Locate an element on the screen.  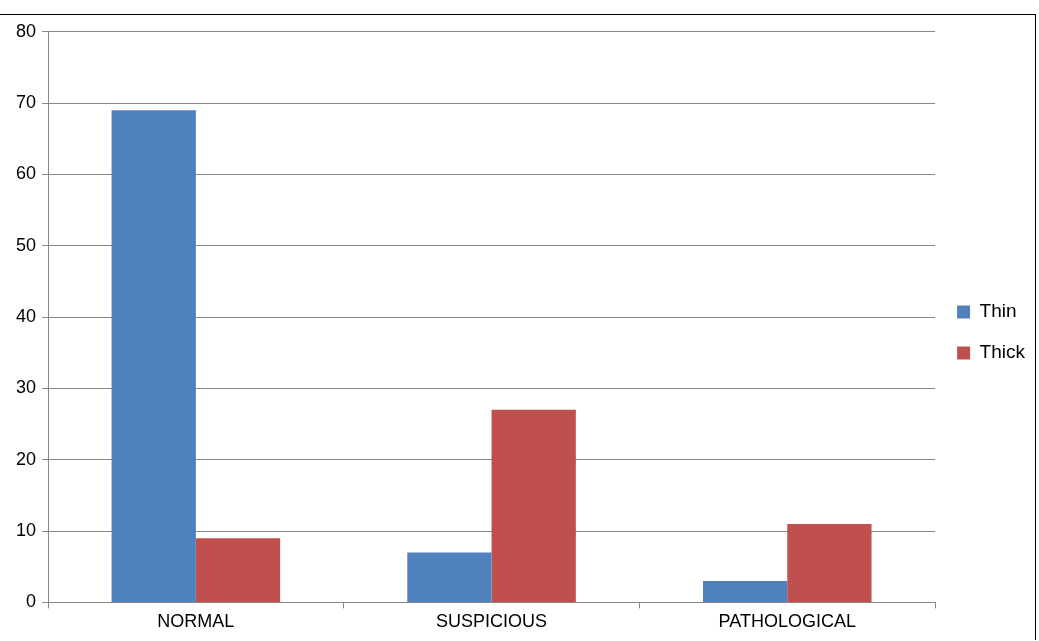
x-tick-label: NORMAL is located at coordinates (196, 621).